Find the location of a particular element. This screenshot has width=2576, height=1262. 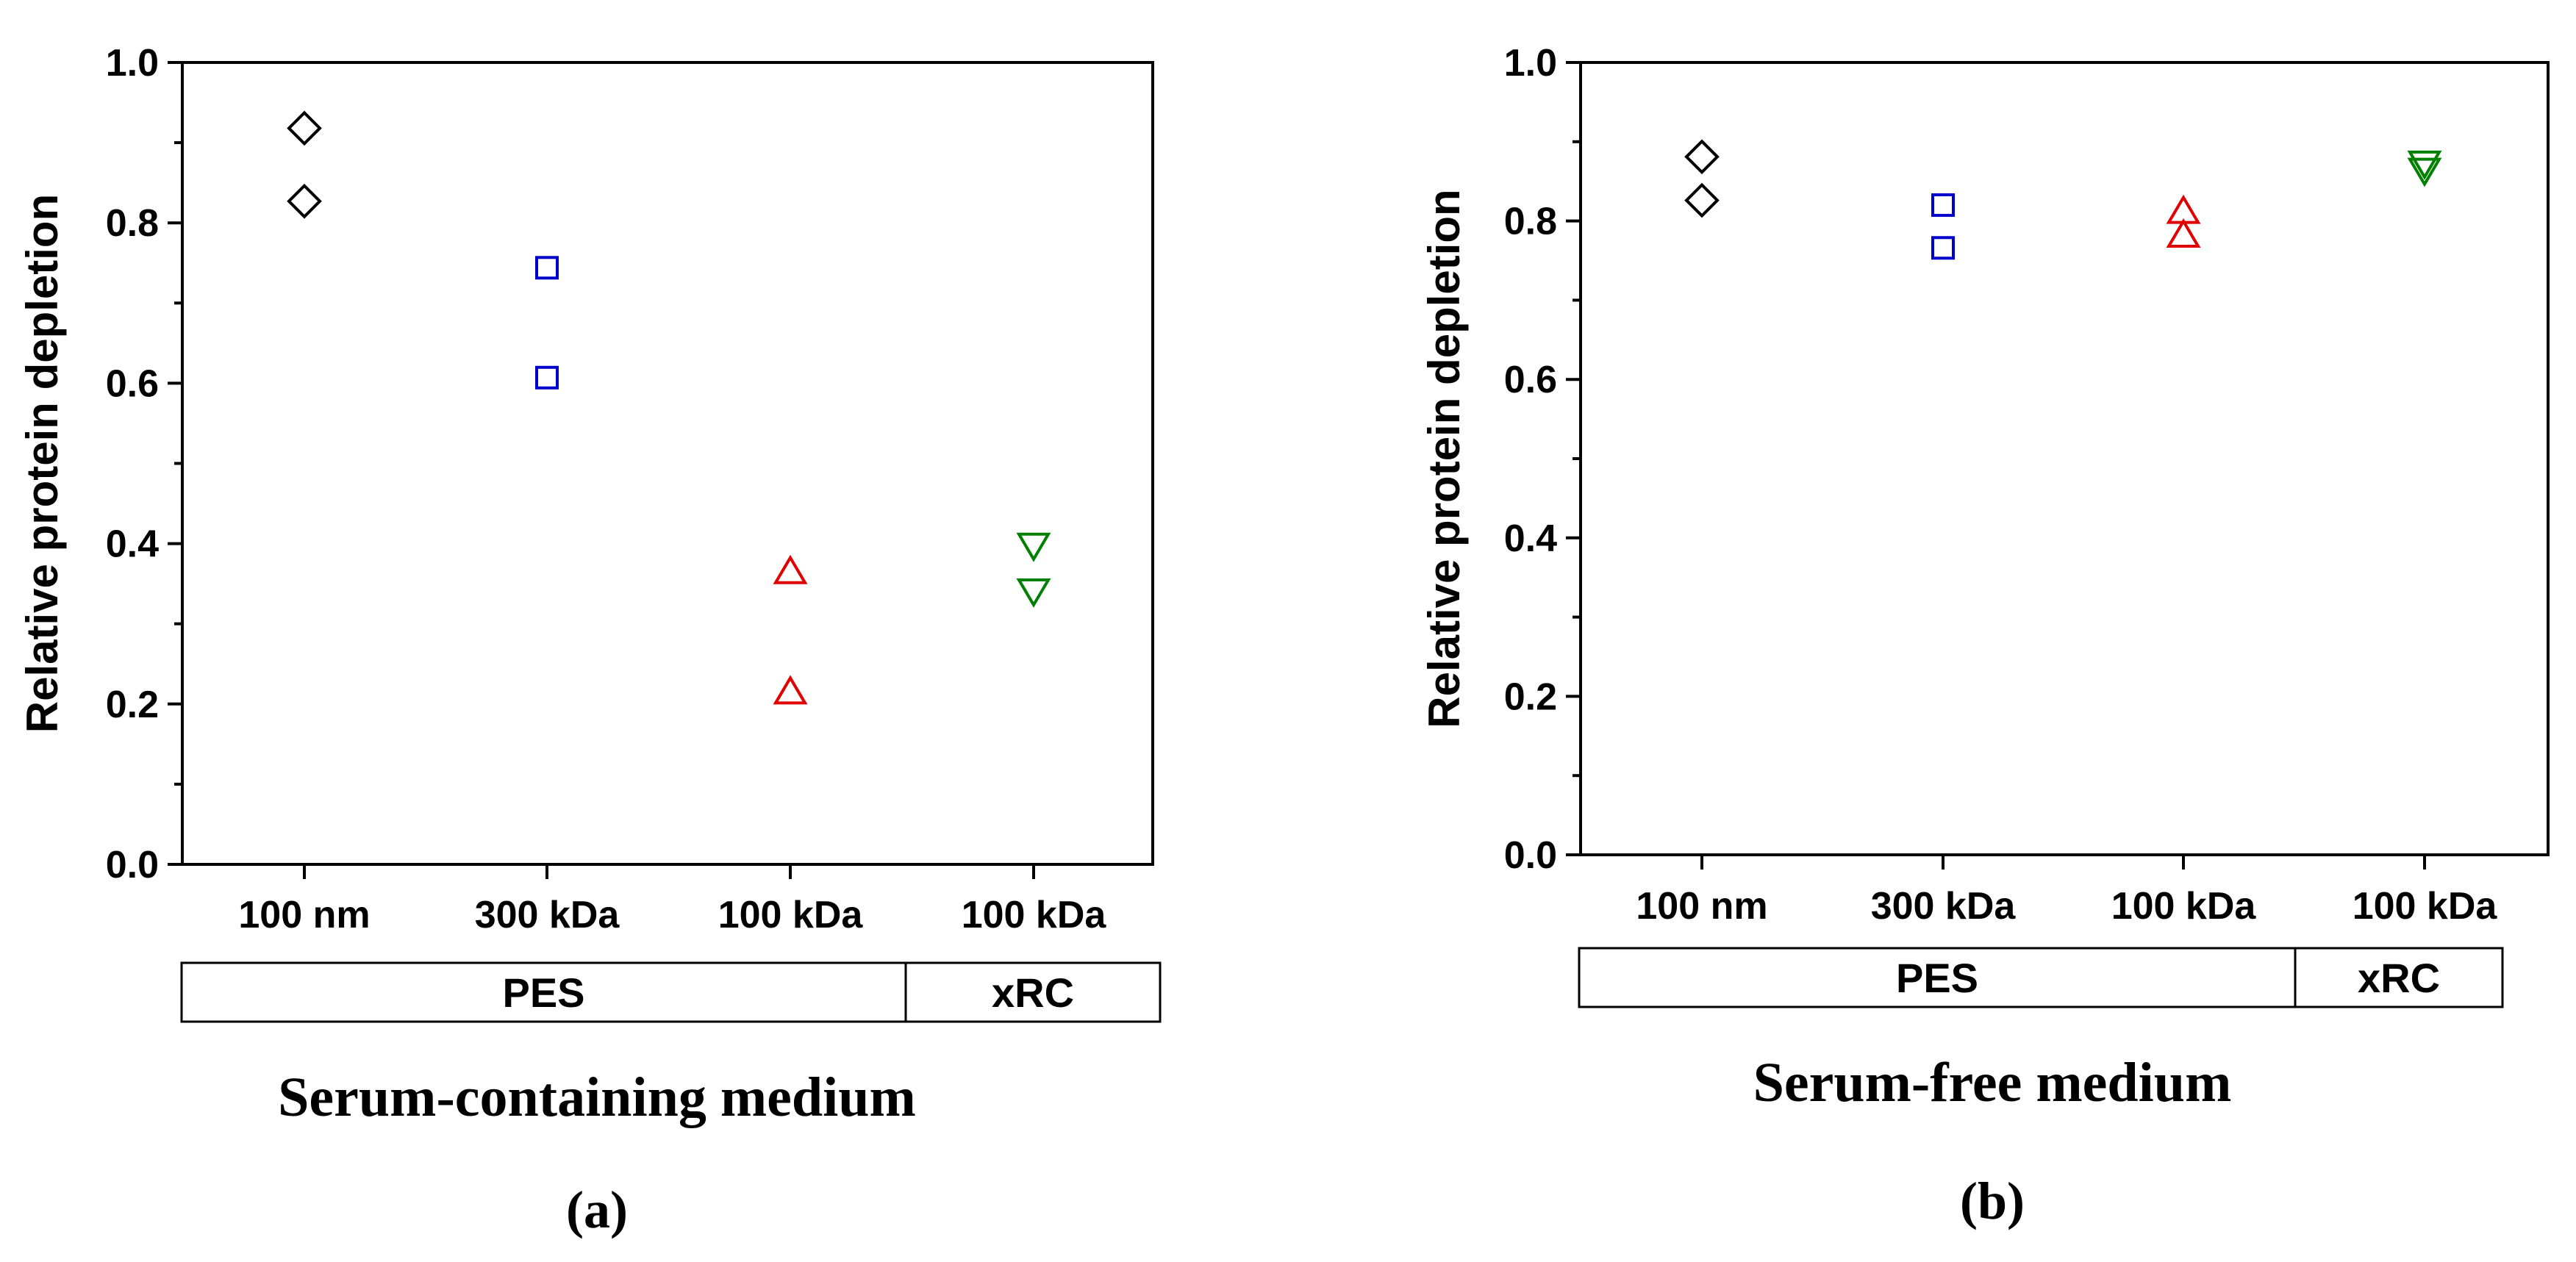

panel-caption: Serum-free medium is located at coordinates (1993, 1083).